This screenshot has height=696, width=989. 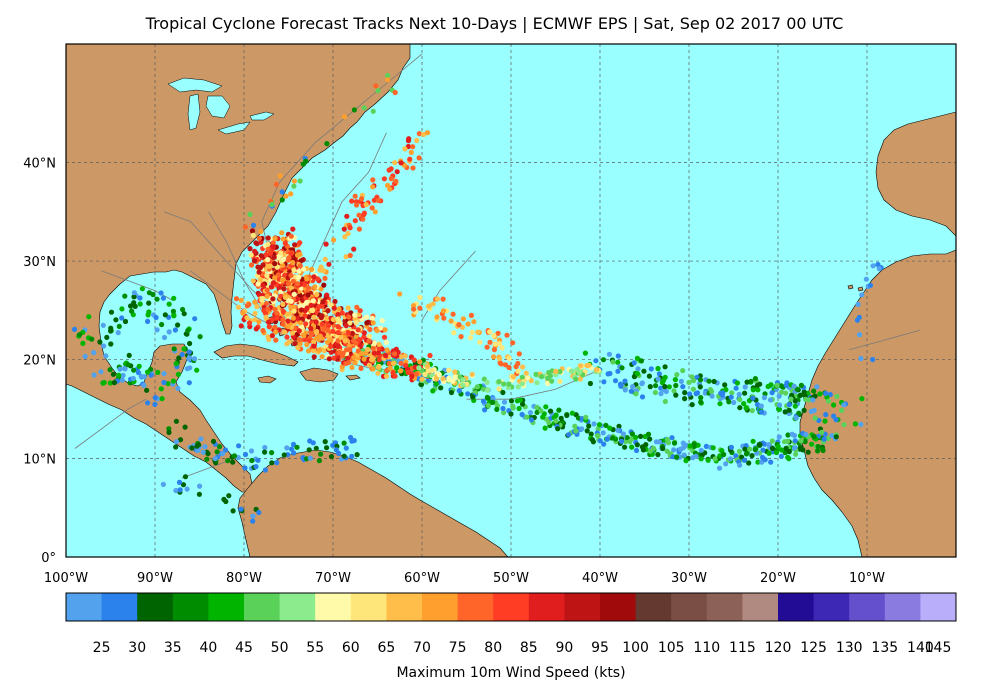 I want to click on land-hispaniola, so click(x=319, y=375).